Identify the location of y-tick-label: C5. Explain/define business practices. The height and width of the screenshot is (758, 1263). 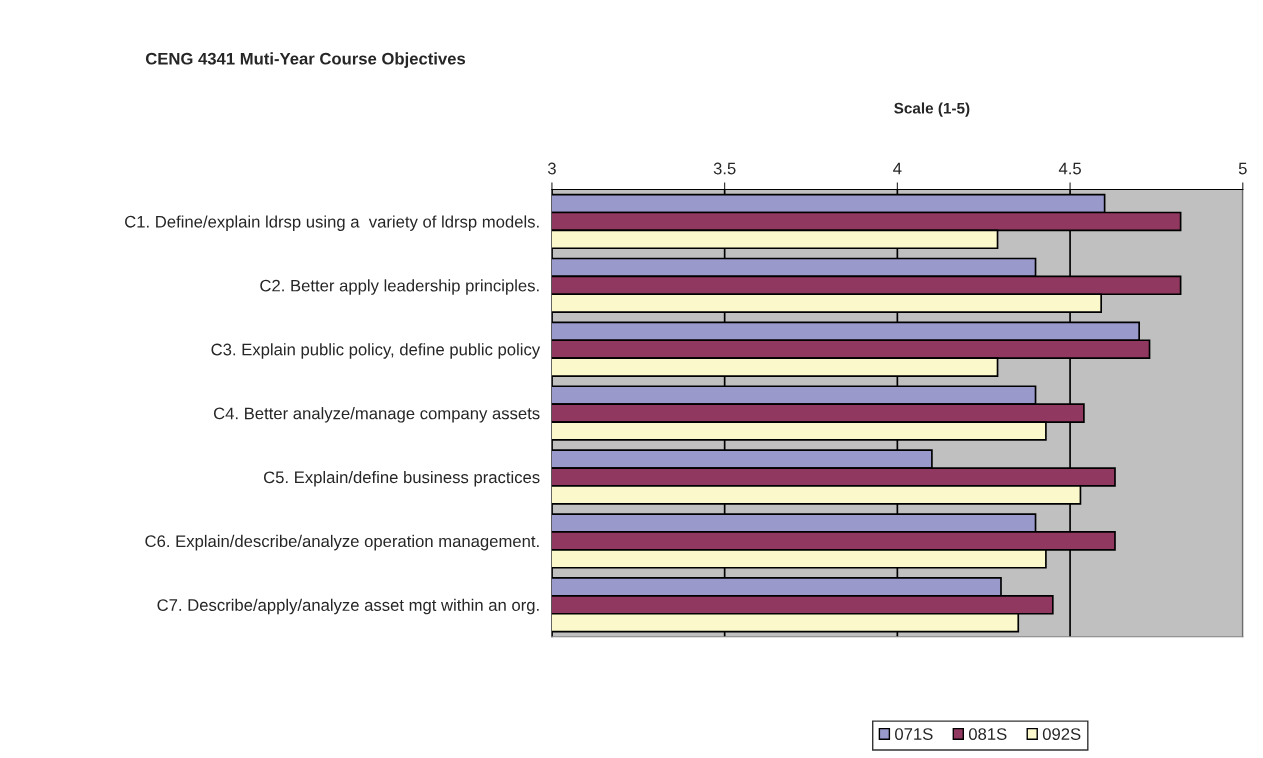
(401, 478).